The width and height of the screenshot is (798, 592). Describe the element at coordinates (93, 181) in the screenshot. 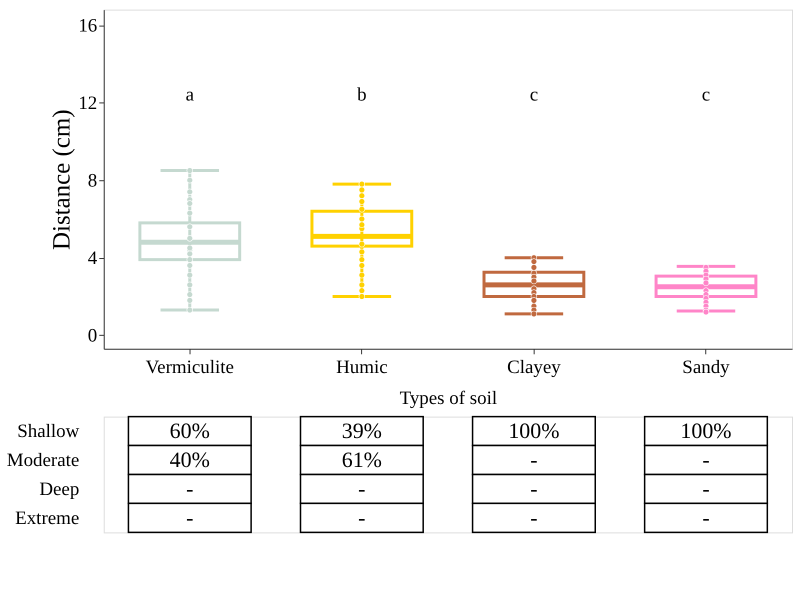

I see `y-tick-label: 8` at that location.